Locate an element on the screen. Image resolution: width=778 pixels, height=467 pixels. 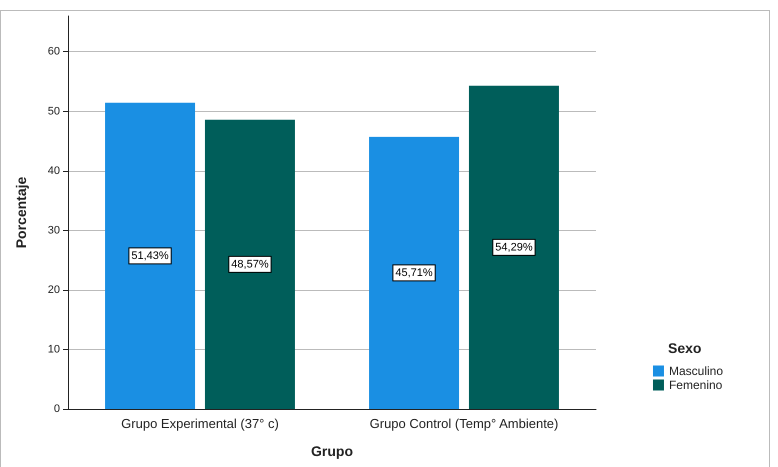
data-label: 48,57% is located at coordinates (250, 264).